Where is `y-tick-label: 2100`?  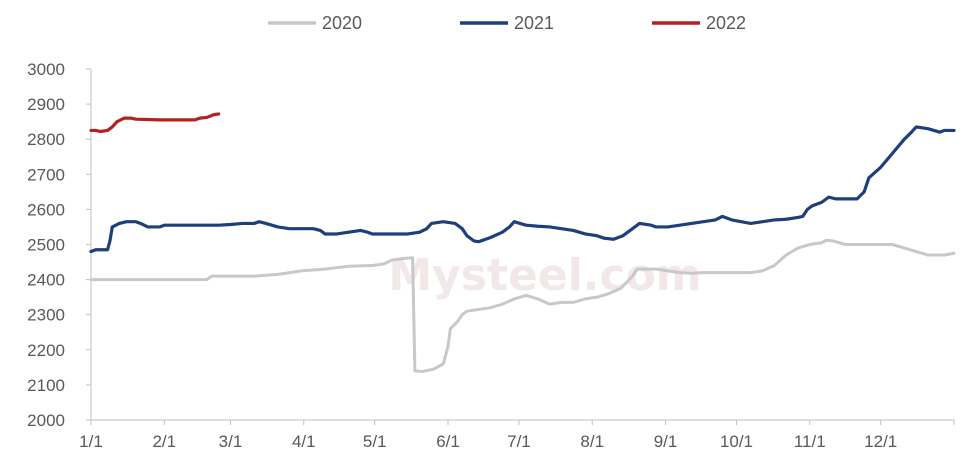
y-tick-label: 2100 is located at coordinates (46, 385).